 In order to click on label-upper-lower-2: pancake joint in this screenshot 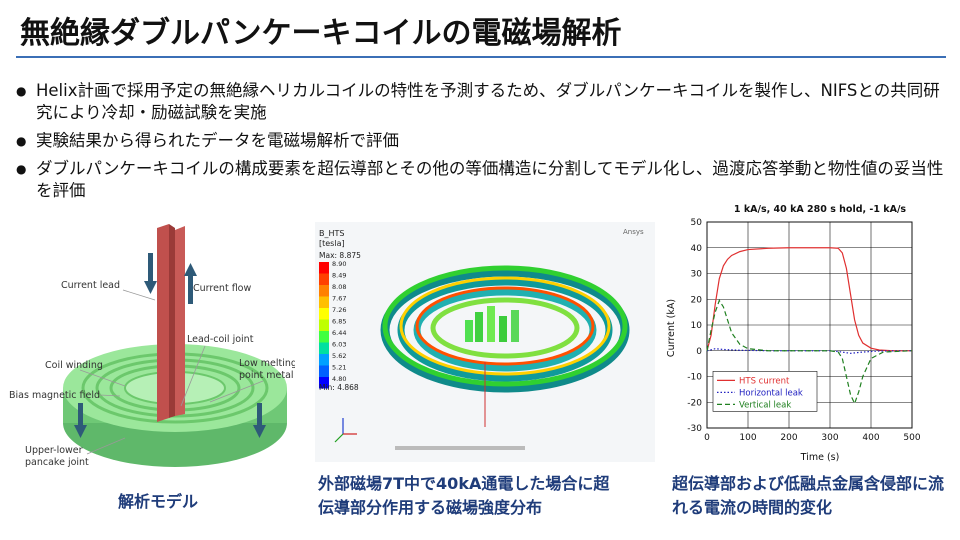, I will do `click(57, 462)`.